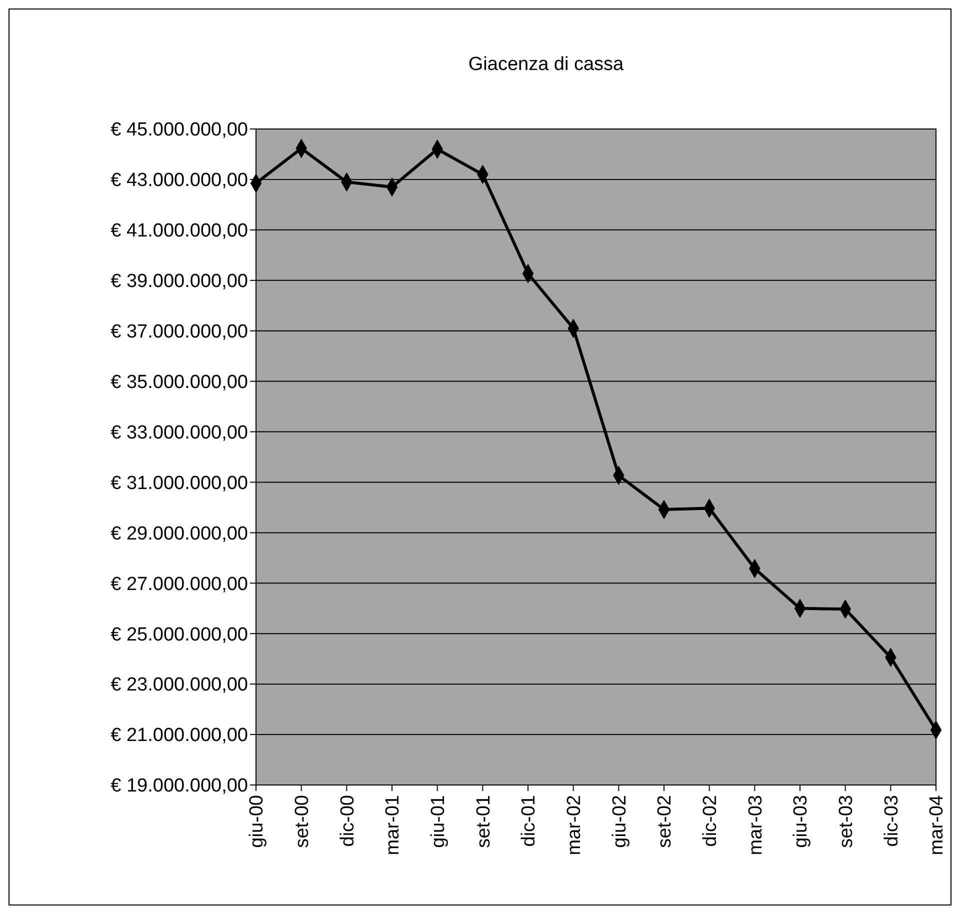 This screenshot has height=914, width=962. Describe the element at coordinates (179, 331) in the screenshot. I see `y-tick-label: € 37.000.000,00` at that location.